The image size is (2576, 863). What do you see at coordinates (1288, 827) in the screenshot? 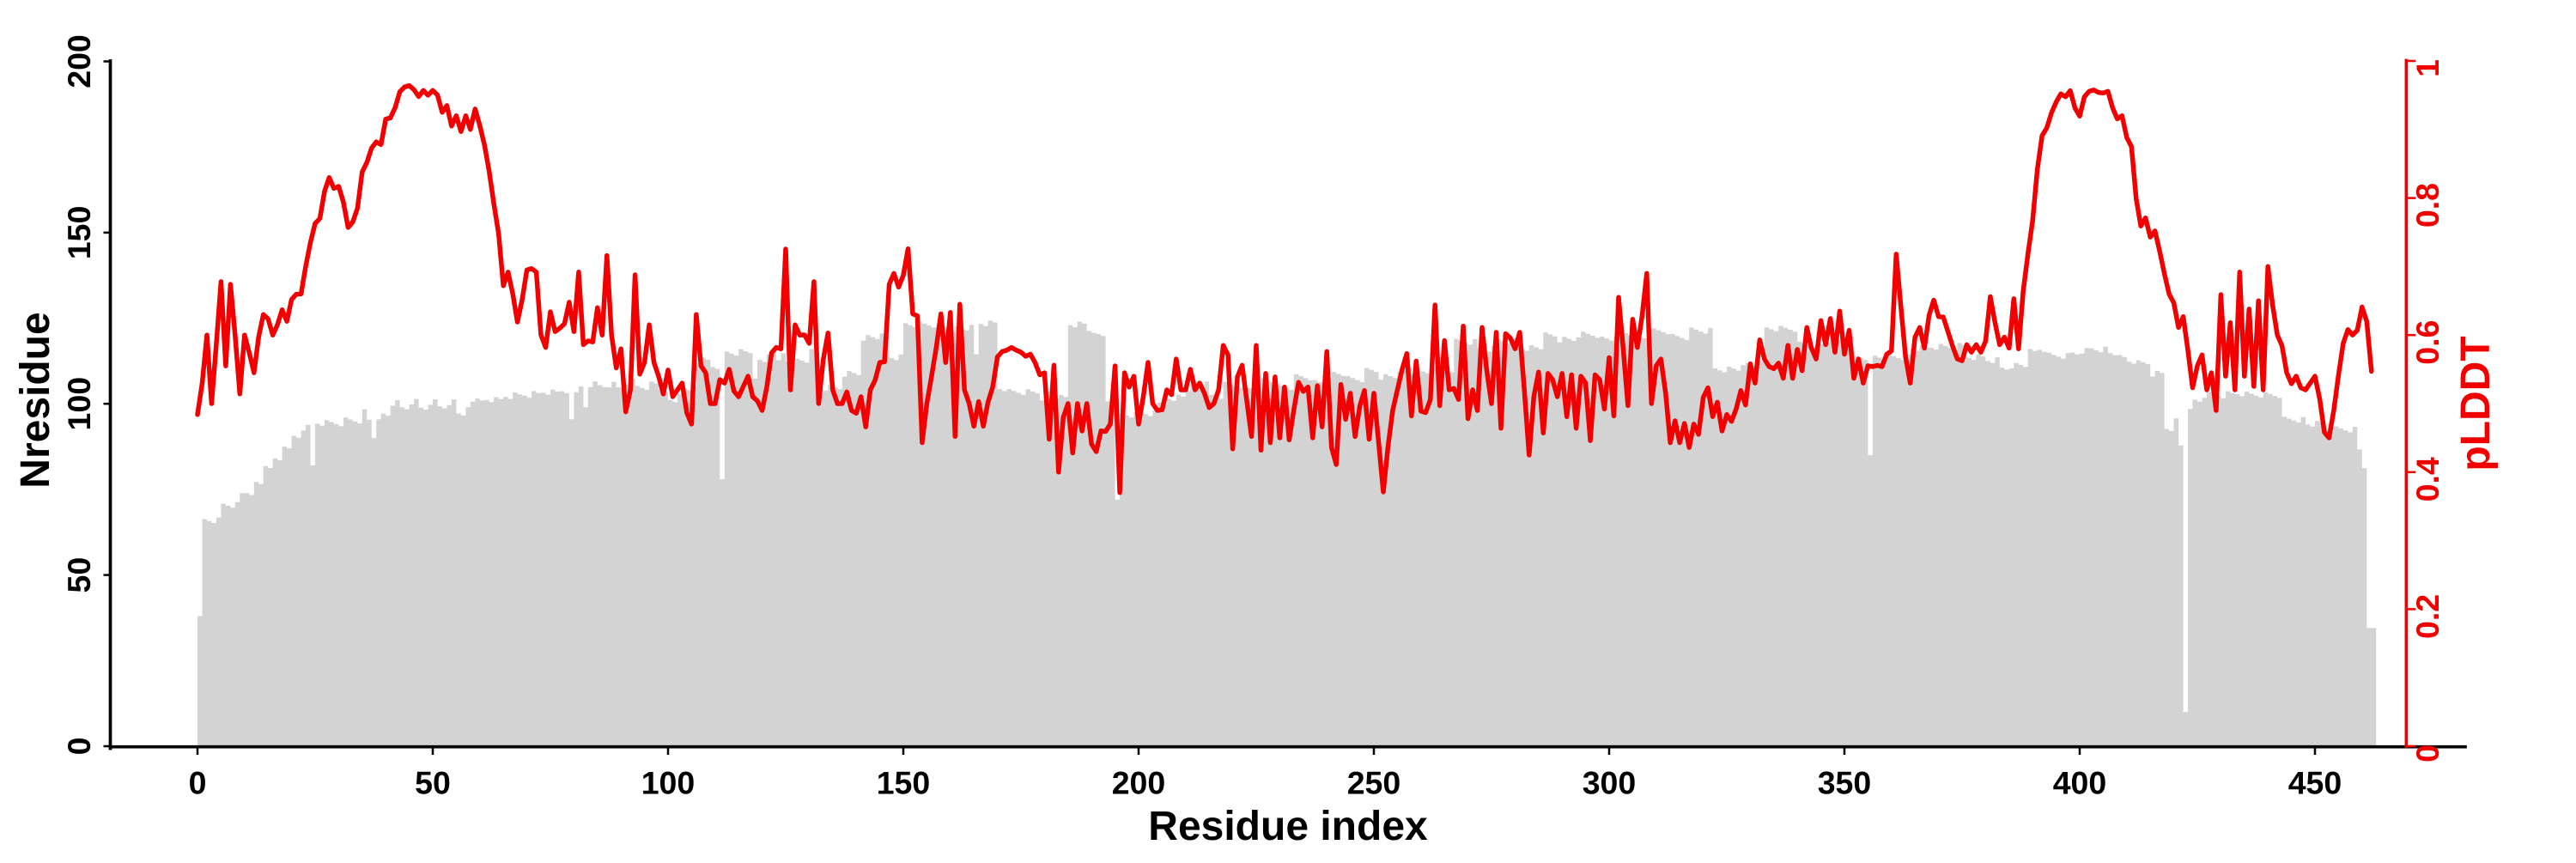
I see `svg-text: Residue index` at bounding box center [1288, 827].